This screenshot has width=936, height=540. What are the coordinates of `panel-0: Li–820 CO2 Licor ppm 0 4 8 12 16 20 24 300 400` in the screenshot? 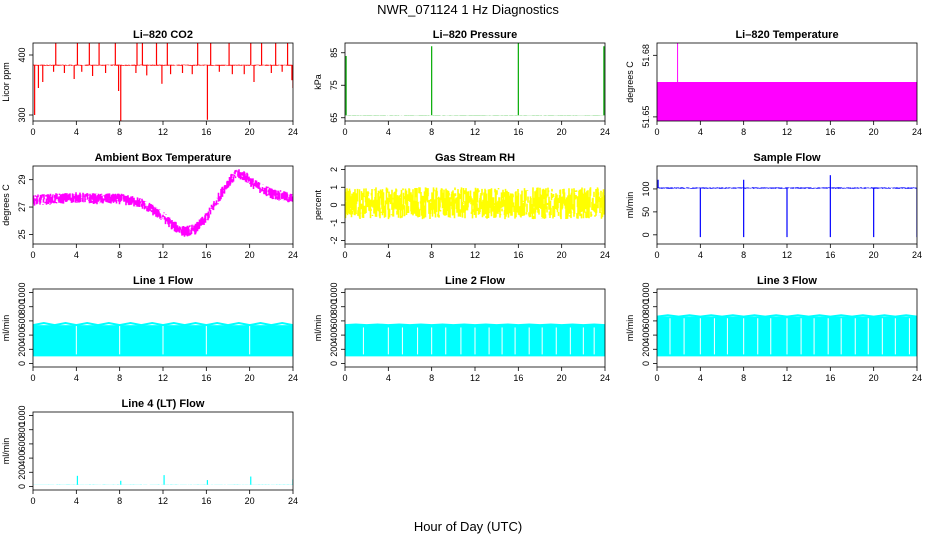 It's located at (149, 83).